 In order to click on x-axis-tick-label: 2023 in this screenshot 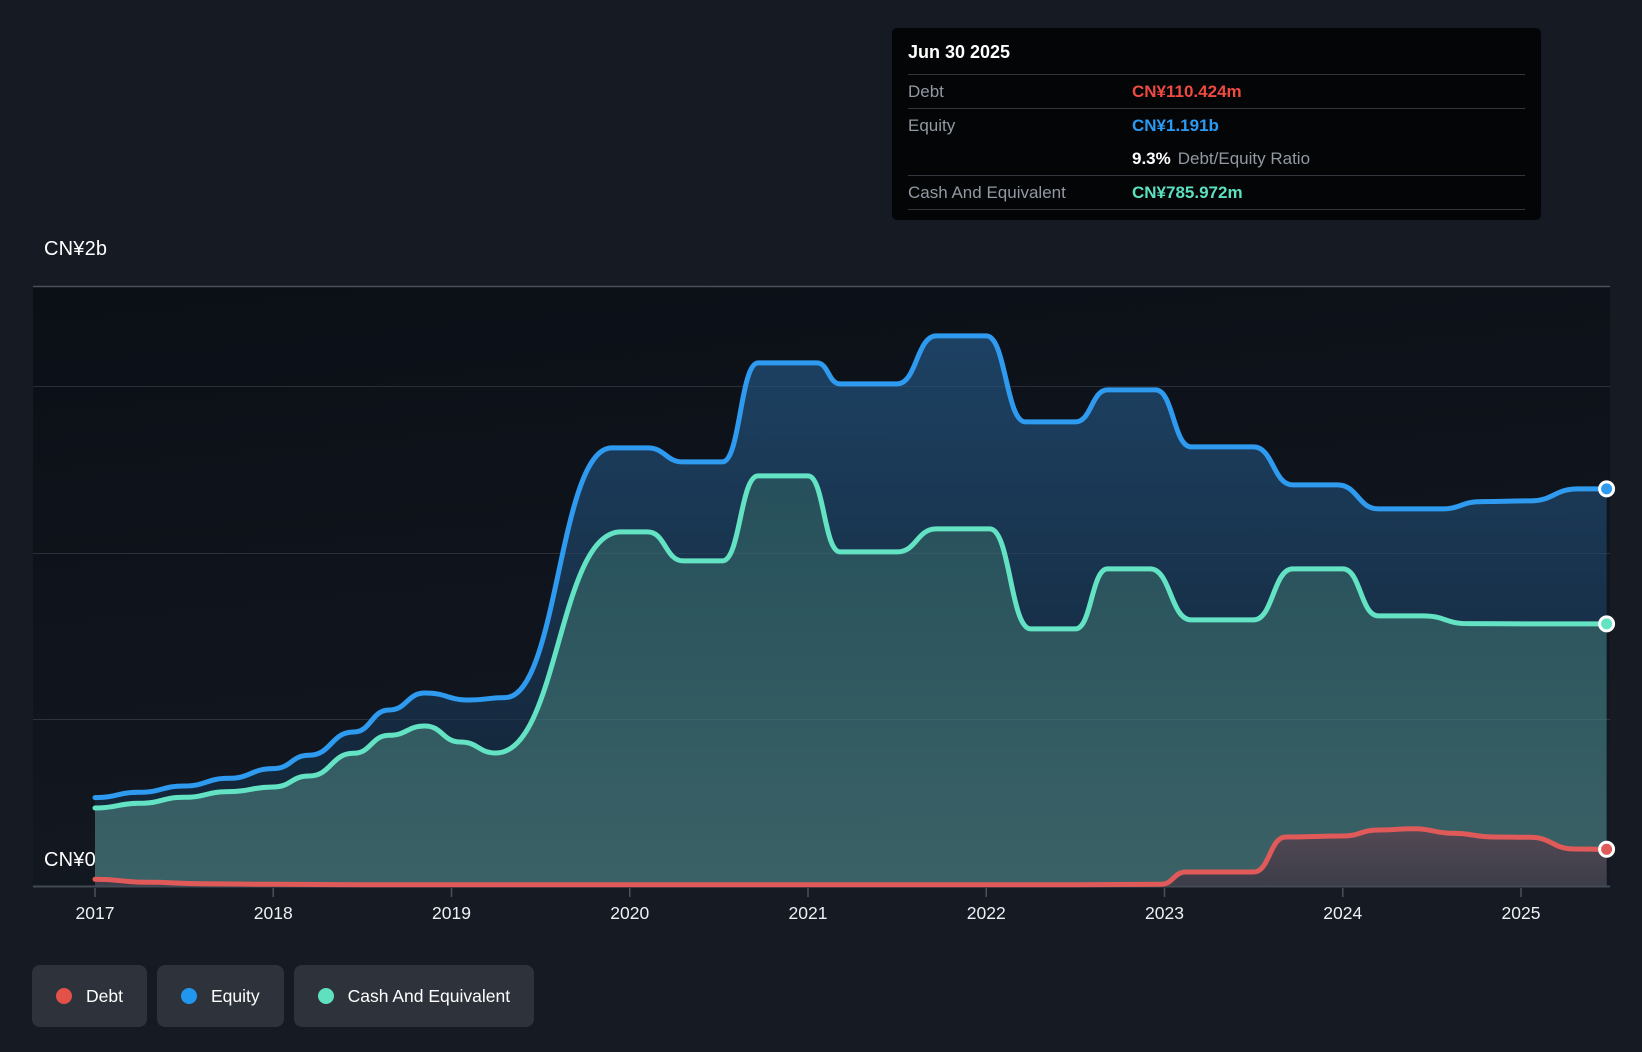, I will do `click(1164, 913)`.